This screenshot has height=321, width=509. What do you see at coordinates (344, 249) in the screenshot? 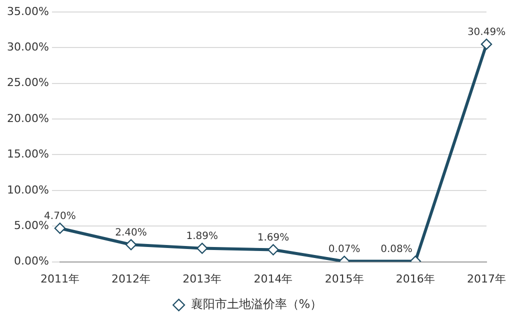
I see `data-label: 0.07%` at bounding box center [344, 249].